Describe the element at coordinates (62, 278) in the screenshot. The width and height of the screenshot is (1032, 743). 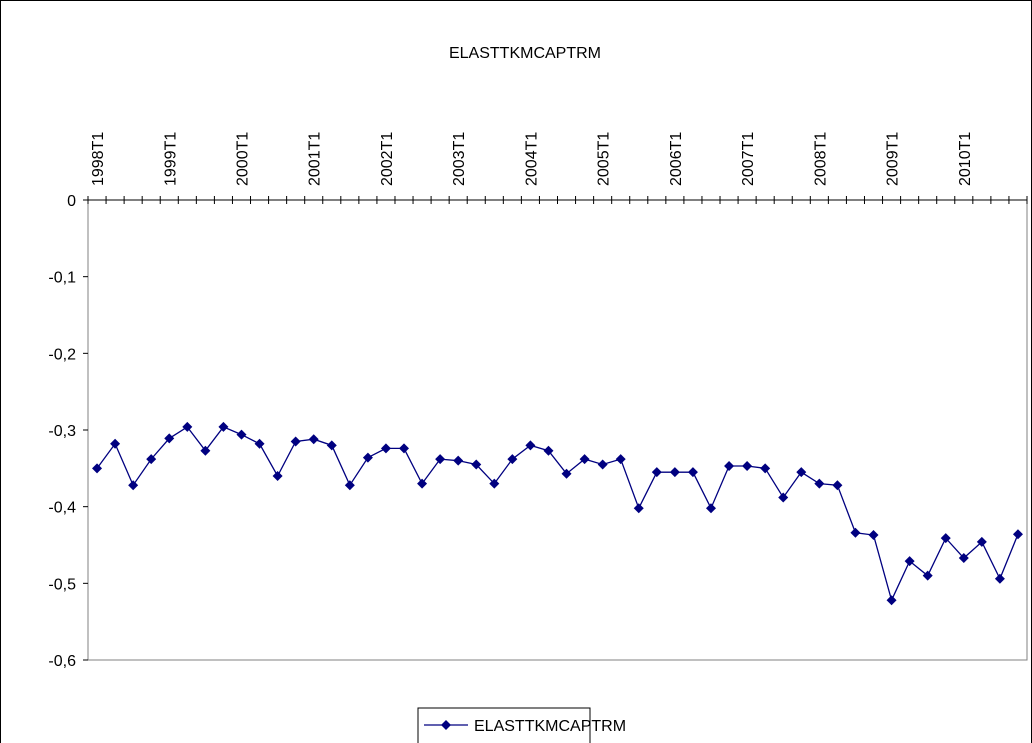
I see `y-tick-label: -0,1` at that location.